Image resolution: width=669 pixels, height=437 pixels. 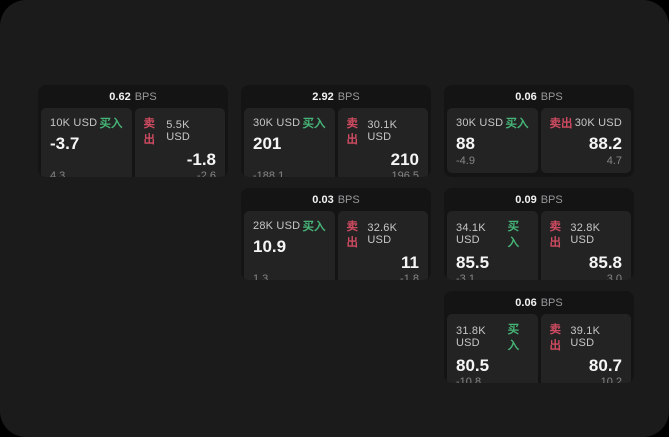 What do you see at coordinates (471, 337) in the screenshot?
I see `buy-amount: 31.8K USD` at bounding box center [471, 337].